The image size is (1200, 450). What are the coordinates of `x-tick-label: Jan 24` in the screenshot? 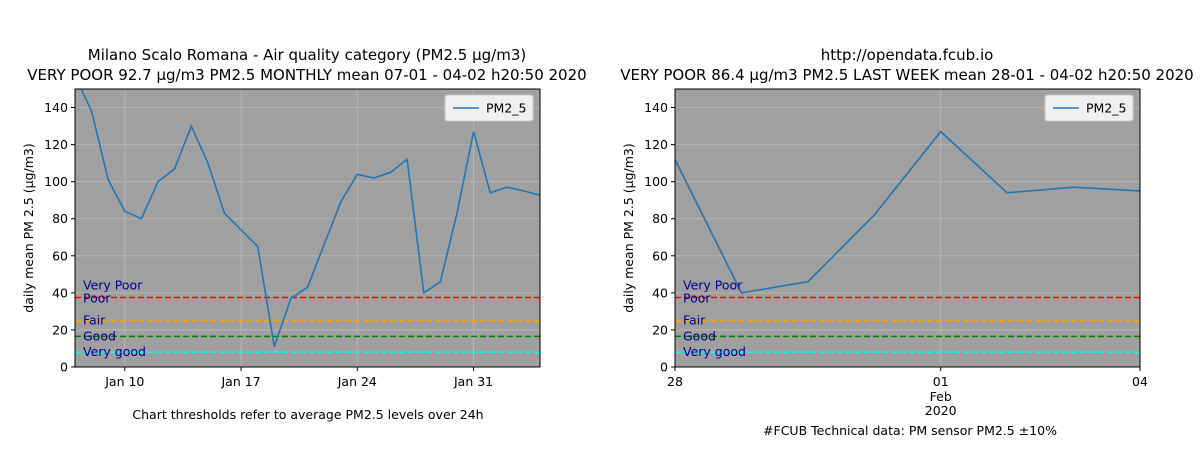 It's located at (357, 381).